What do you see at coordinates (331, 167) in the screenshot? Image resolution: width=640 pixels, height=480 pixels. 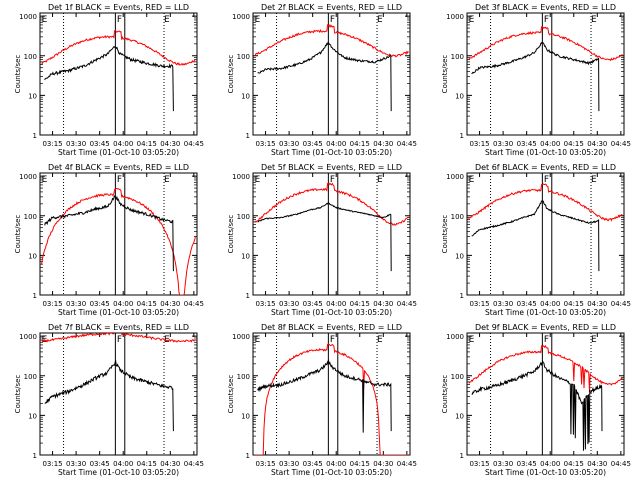 I see `panel-title: Det 5f BLACK = Events, RED = LLD` at bounding box center [331, 167].